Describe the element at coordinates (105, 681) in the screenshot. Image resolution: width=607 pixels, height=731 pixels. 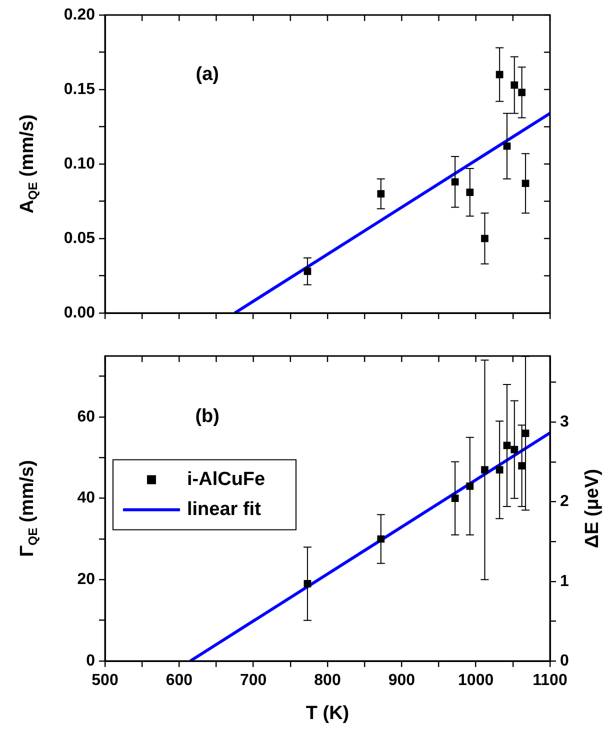
I see `x-tick-label: 500` at that location.